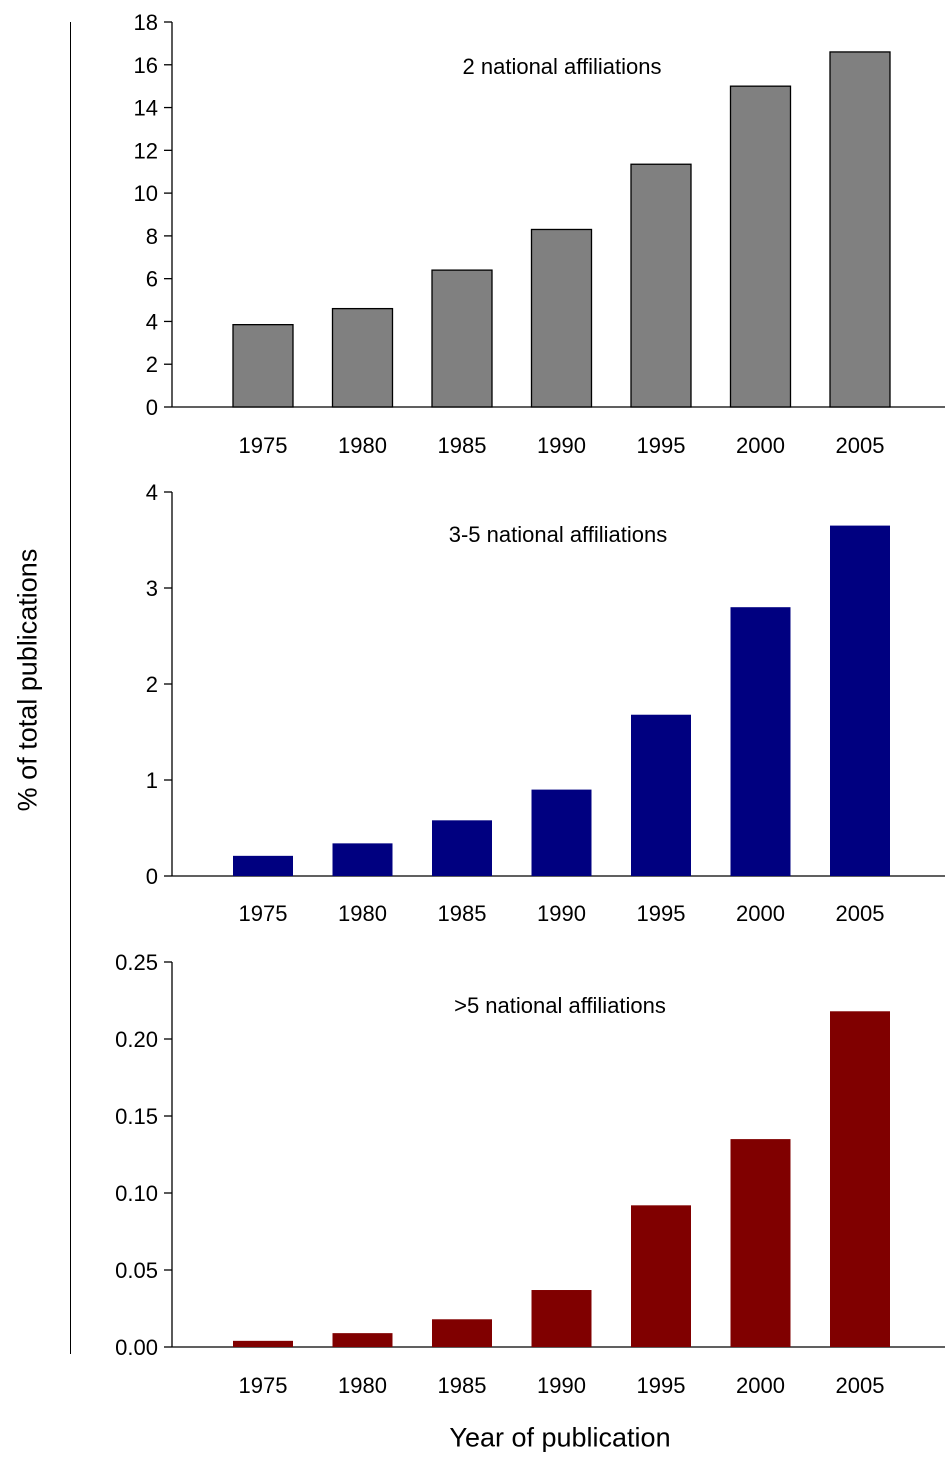 This screenshot has width=948, height=1463. I want to click on y-tick-label: 8, so click(152, 236).